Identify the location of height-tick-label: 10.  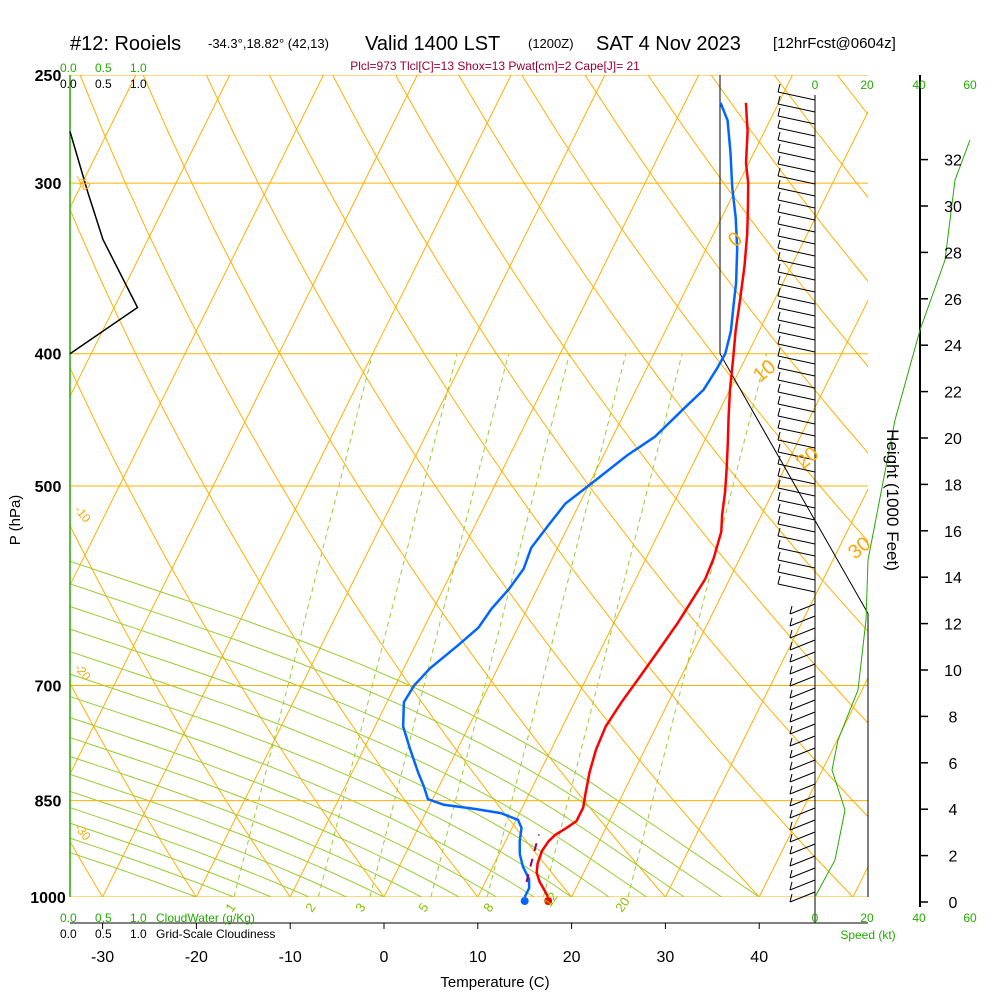
(953, 671).